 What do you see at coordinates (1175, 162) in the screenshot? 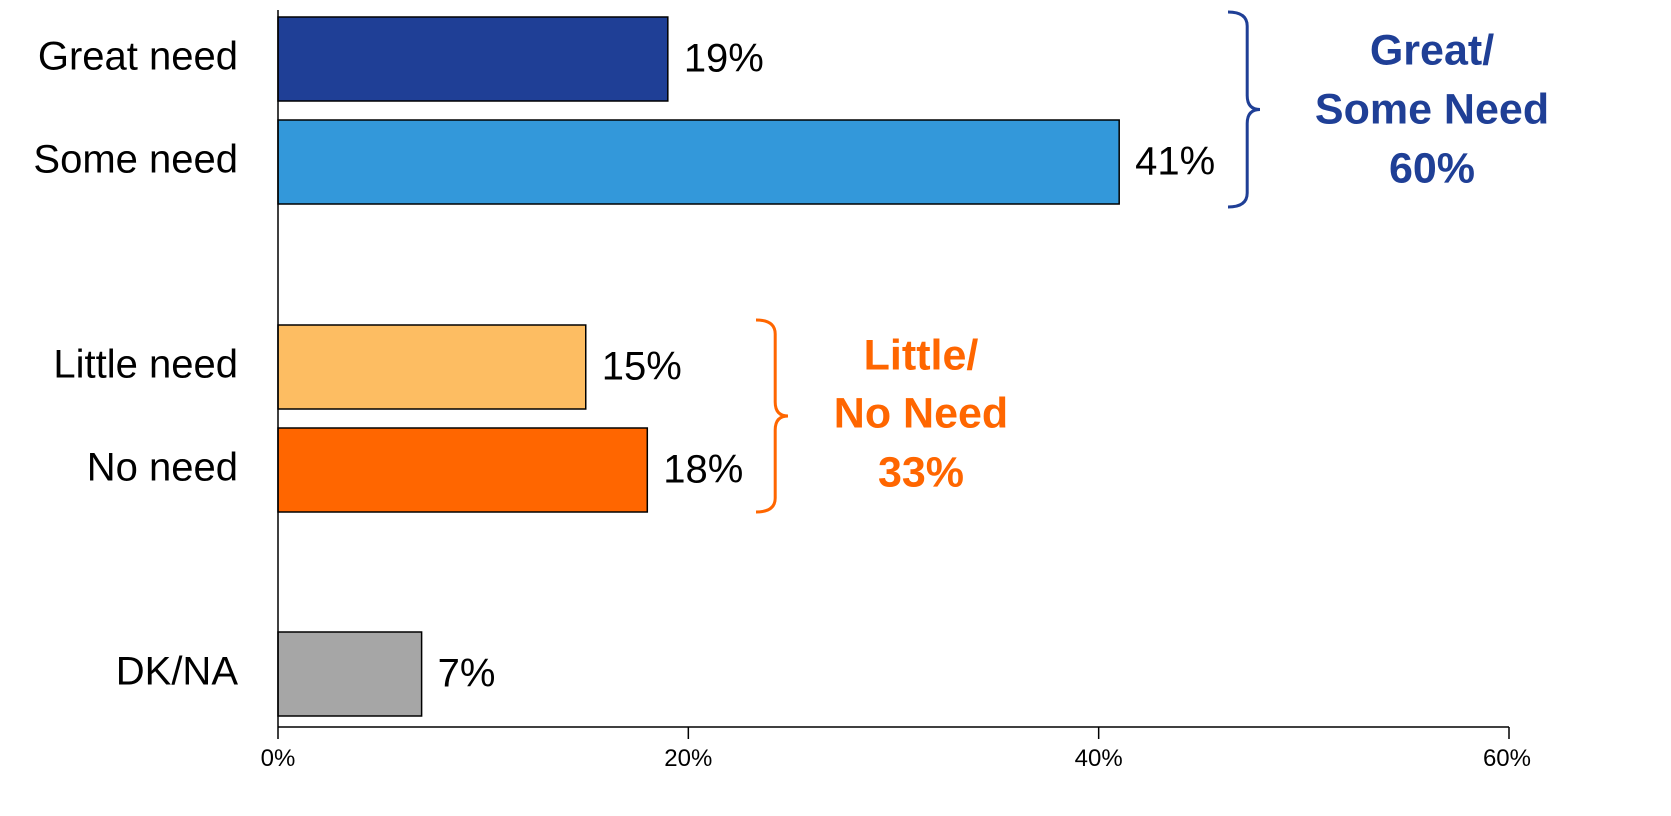
I see `value-label-some-need: 41%` at bounding box center [1175, 162].